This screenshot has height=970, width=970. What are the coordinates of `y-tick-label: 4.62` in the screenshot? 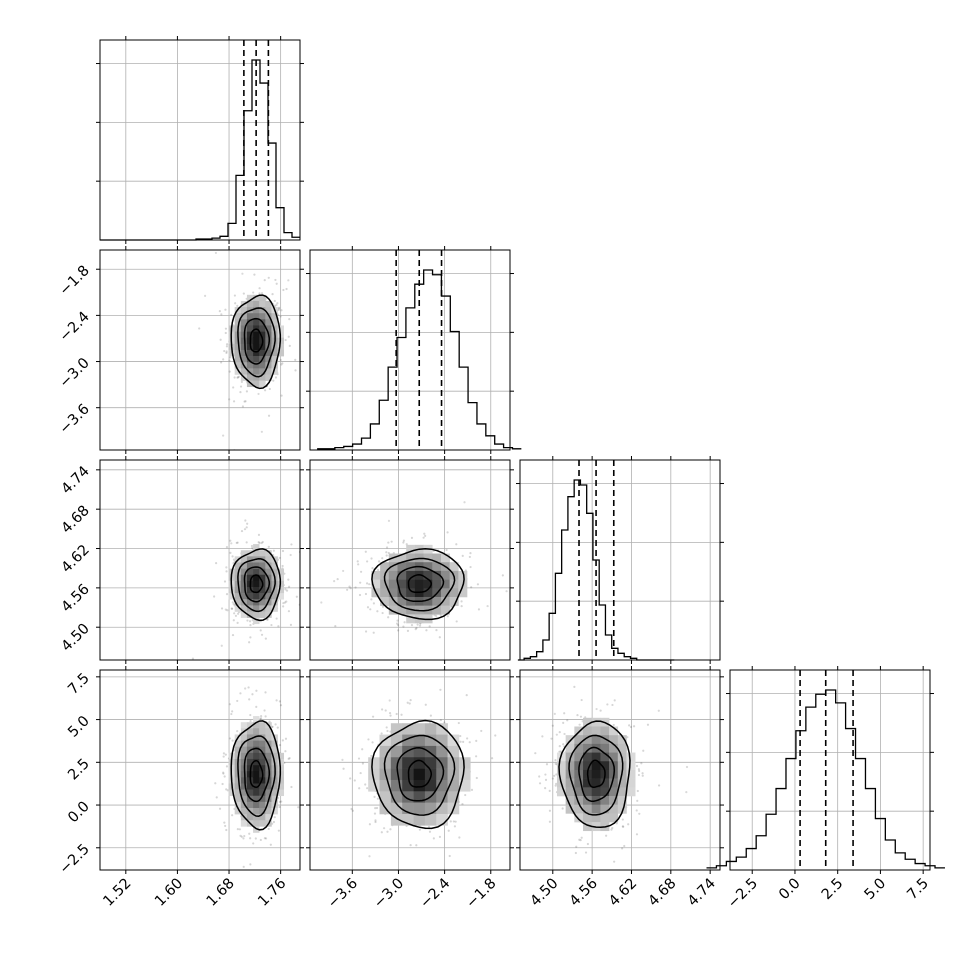 It's located at (76, 559).